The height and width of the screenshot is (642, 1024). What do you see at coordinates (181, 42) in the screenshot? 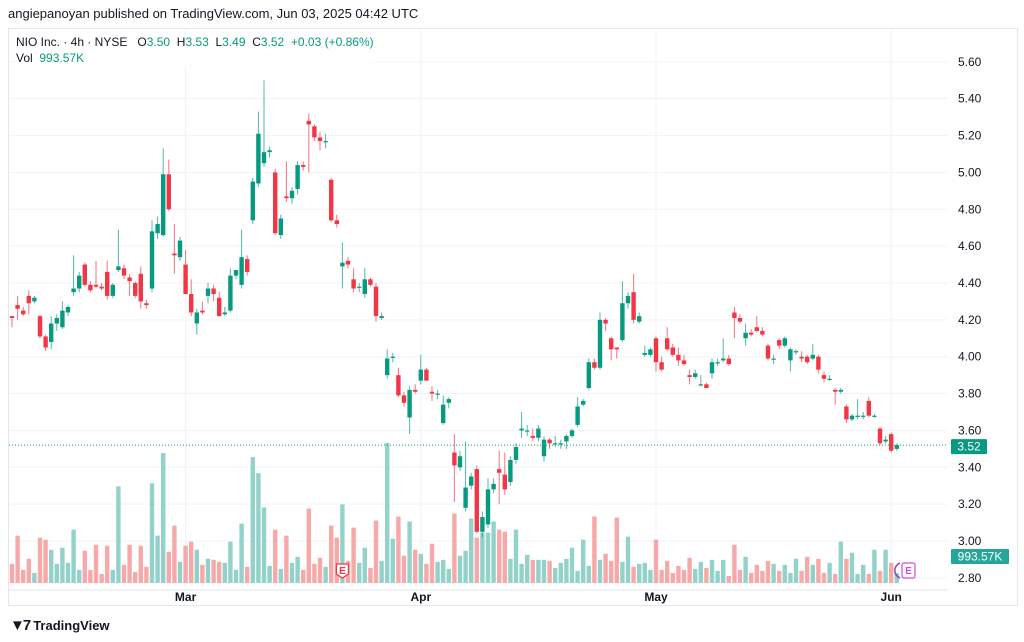
I see `high-label: H` at bounding box center [181, 42].